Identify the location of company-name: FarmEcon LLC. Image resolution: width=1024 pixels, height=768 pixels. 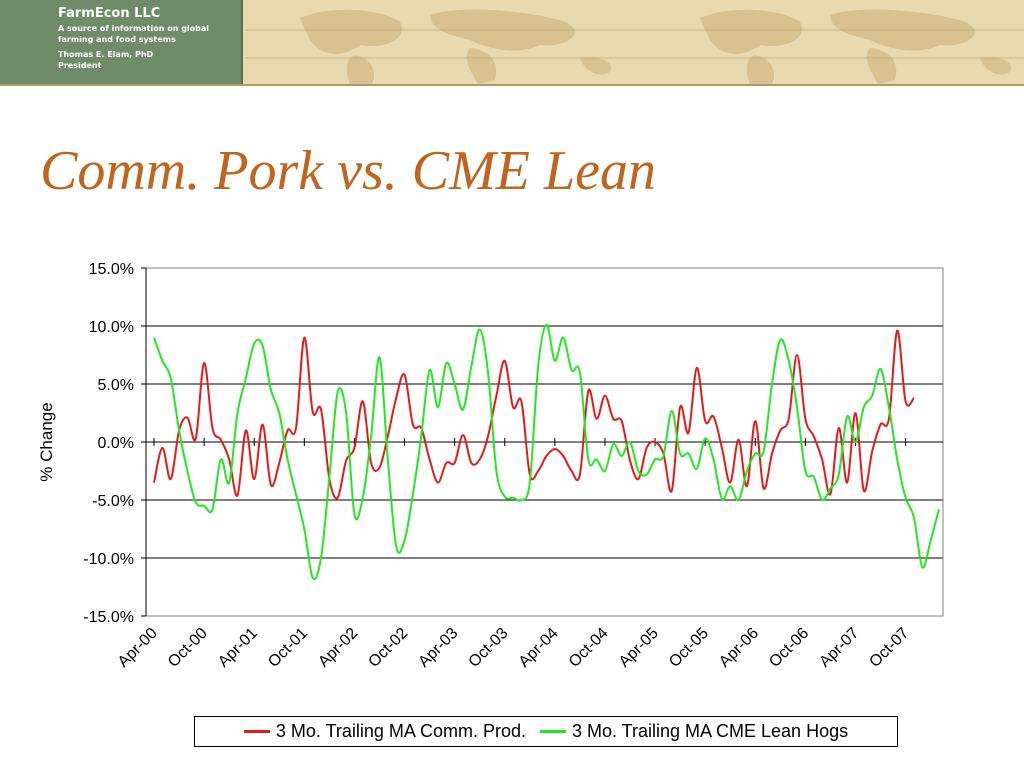
(109, 13).